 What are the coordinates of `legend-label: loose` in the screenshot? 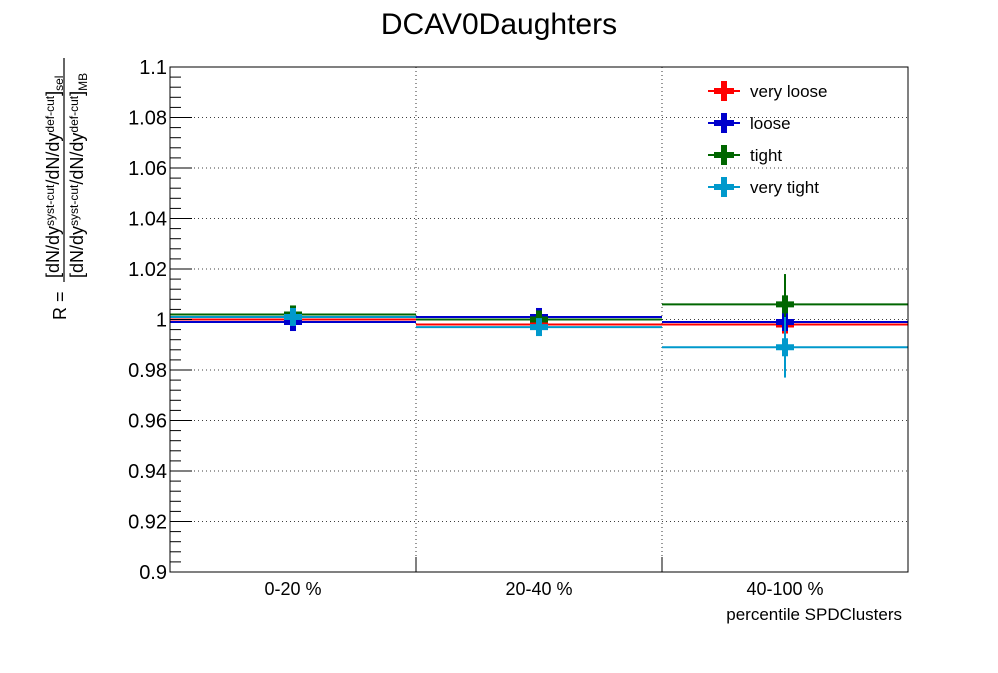 It's located at (770, 123).